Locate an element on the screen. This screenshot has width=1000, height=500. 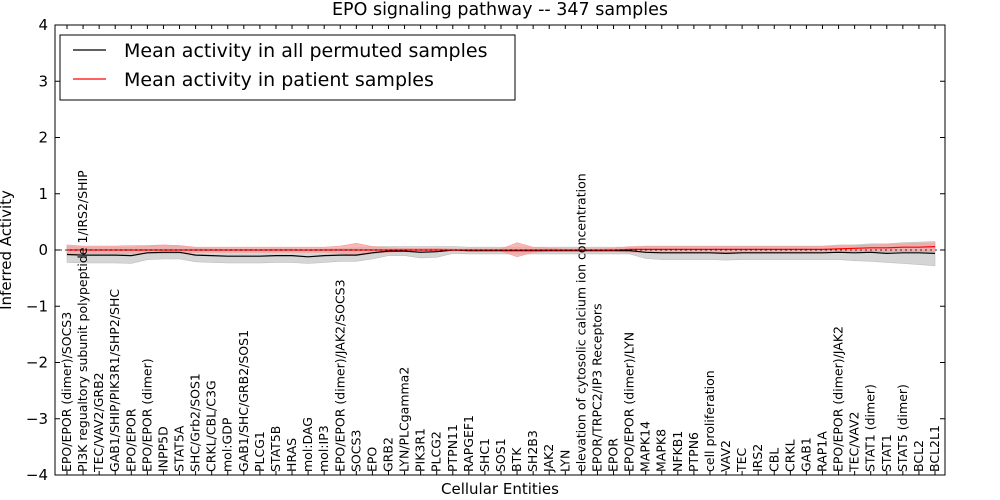
x-axis-label: Cellular Entities is located at coordinates (500, 489).